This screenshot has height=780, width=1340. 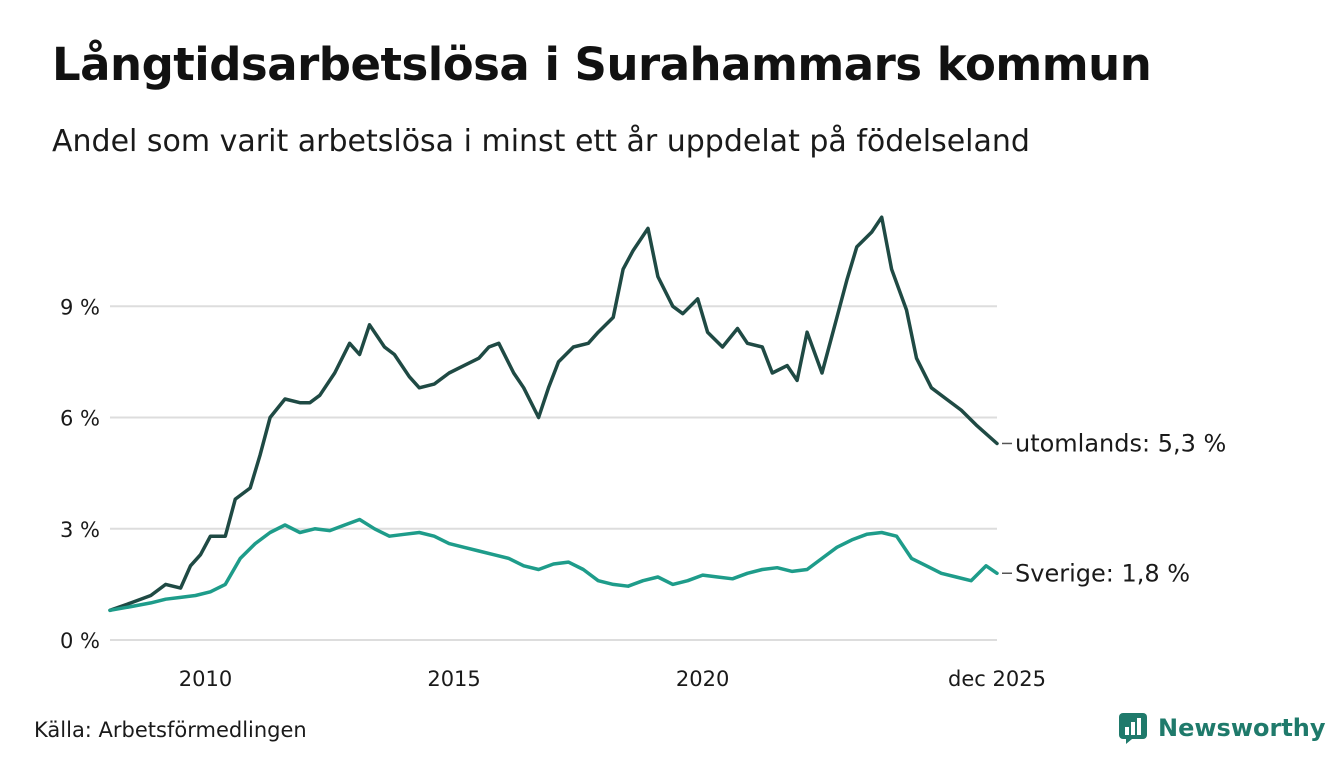 I want to click on y-tick-label: 6 %, so click(x=80, y=419).